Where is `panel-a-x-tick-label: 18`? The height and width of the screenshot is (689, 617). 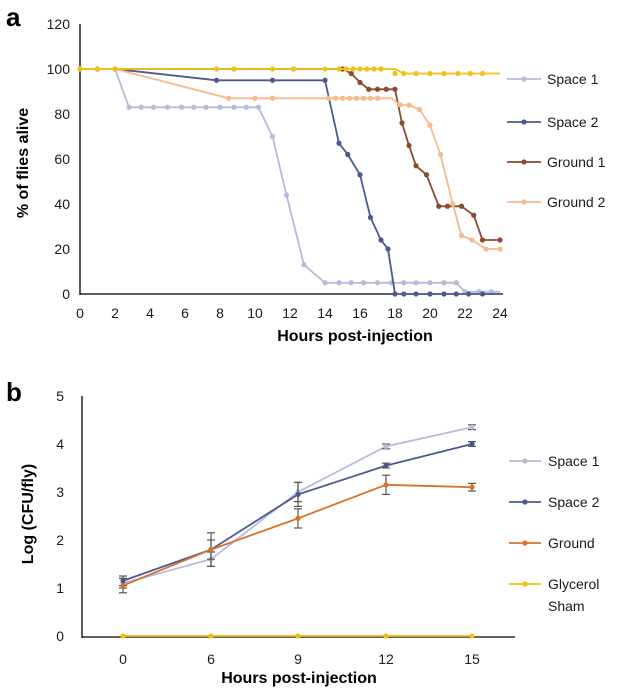
panel-a-x-tick-label: 18 is located at coordinates (395, 313).